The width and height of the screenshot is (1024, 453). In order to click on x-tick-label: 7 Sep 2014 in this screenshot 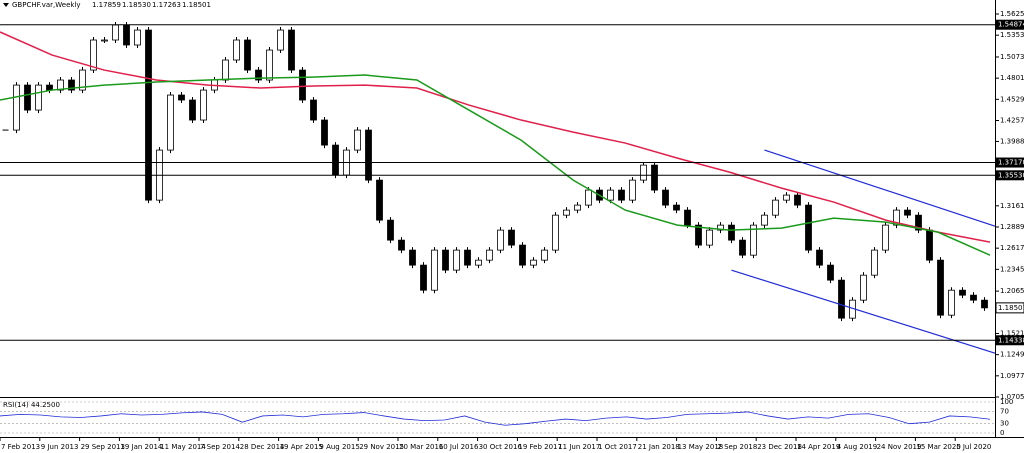, I will do `click(220, 447)`.